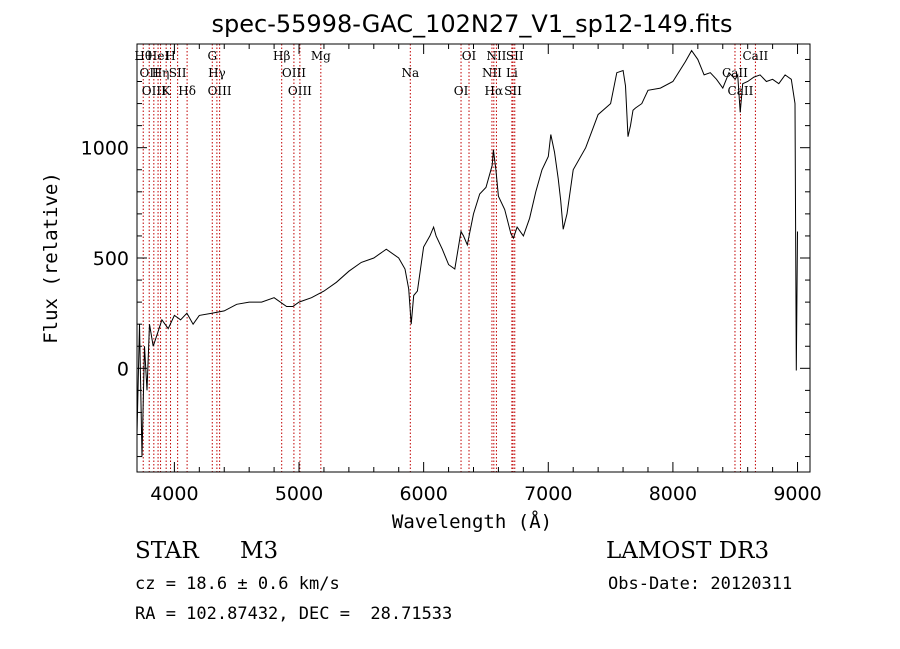 The width and height of the screenshot is (900, 649). Describe the element at coordinates (105, 149) in the screenshot. I see `y-tick-label: 1000` at that location.